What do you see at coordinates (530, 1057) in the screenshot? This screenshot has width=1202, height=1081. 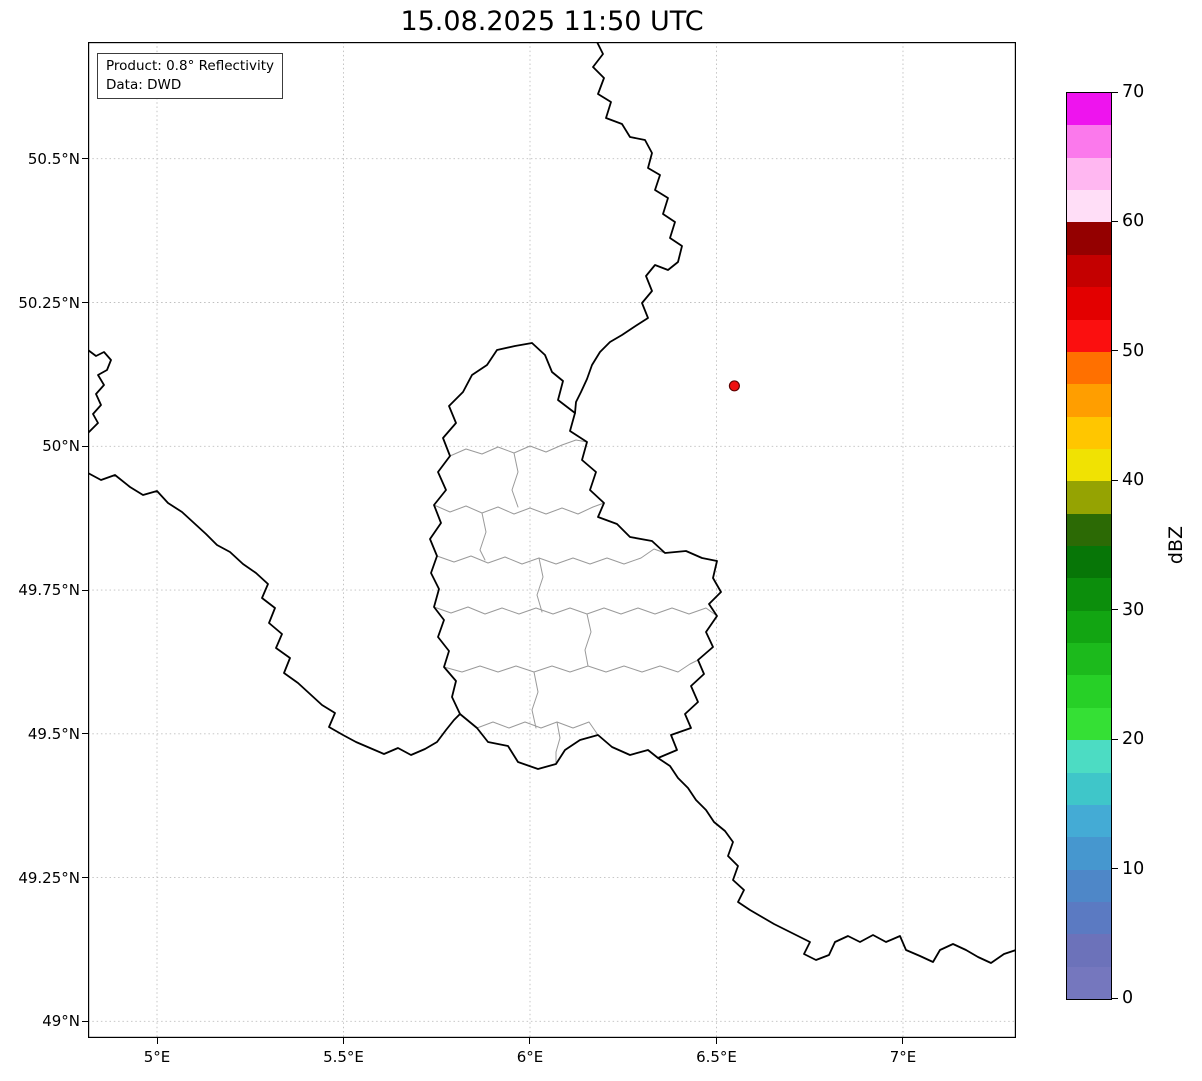 I see `x-tick-label: 6°E` at bounding box center [530, 1057].